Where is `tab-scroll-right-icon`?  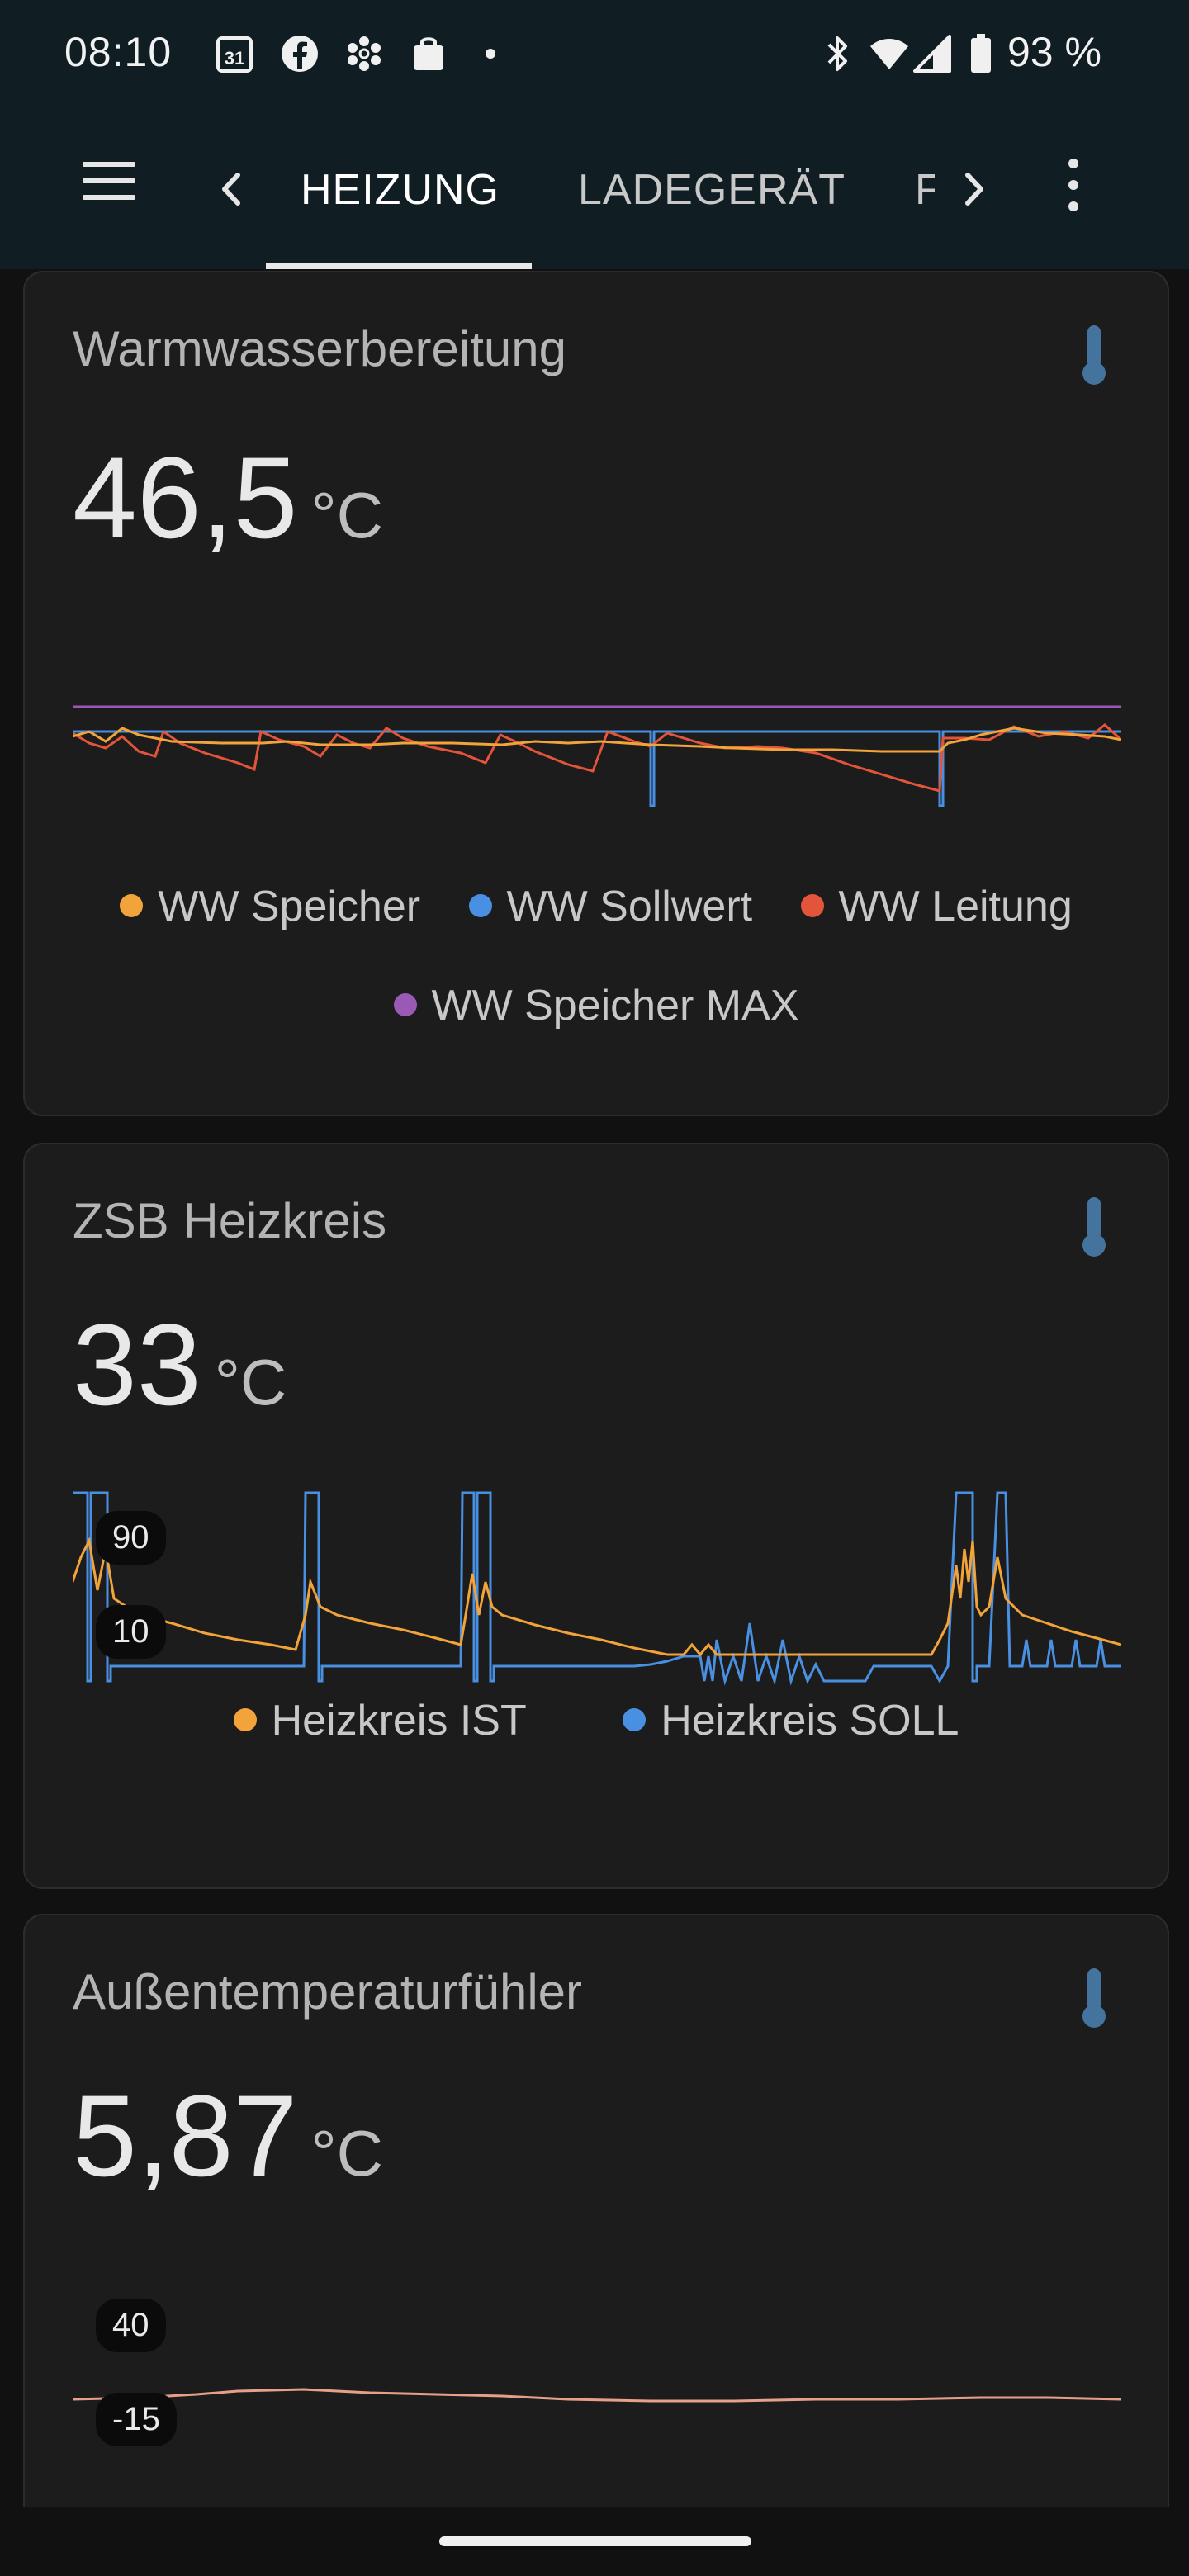
tab-scroll-right-icon is located at coordinates (974, 189).